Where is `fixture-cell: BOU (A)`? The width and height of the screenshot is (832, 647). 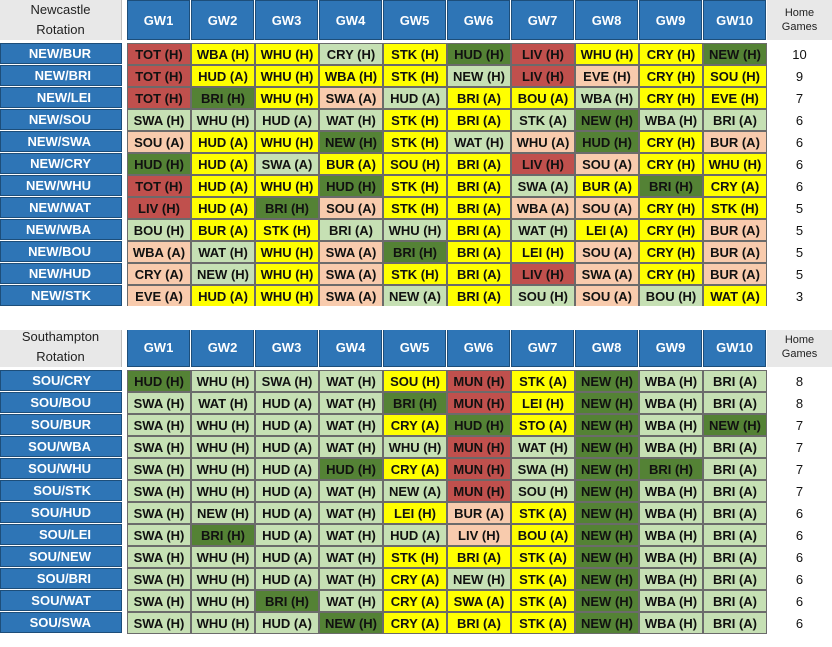 fixture-cell: BOU (A) is located at coordinates (543, 98).